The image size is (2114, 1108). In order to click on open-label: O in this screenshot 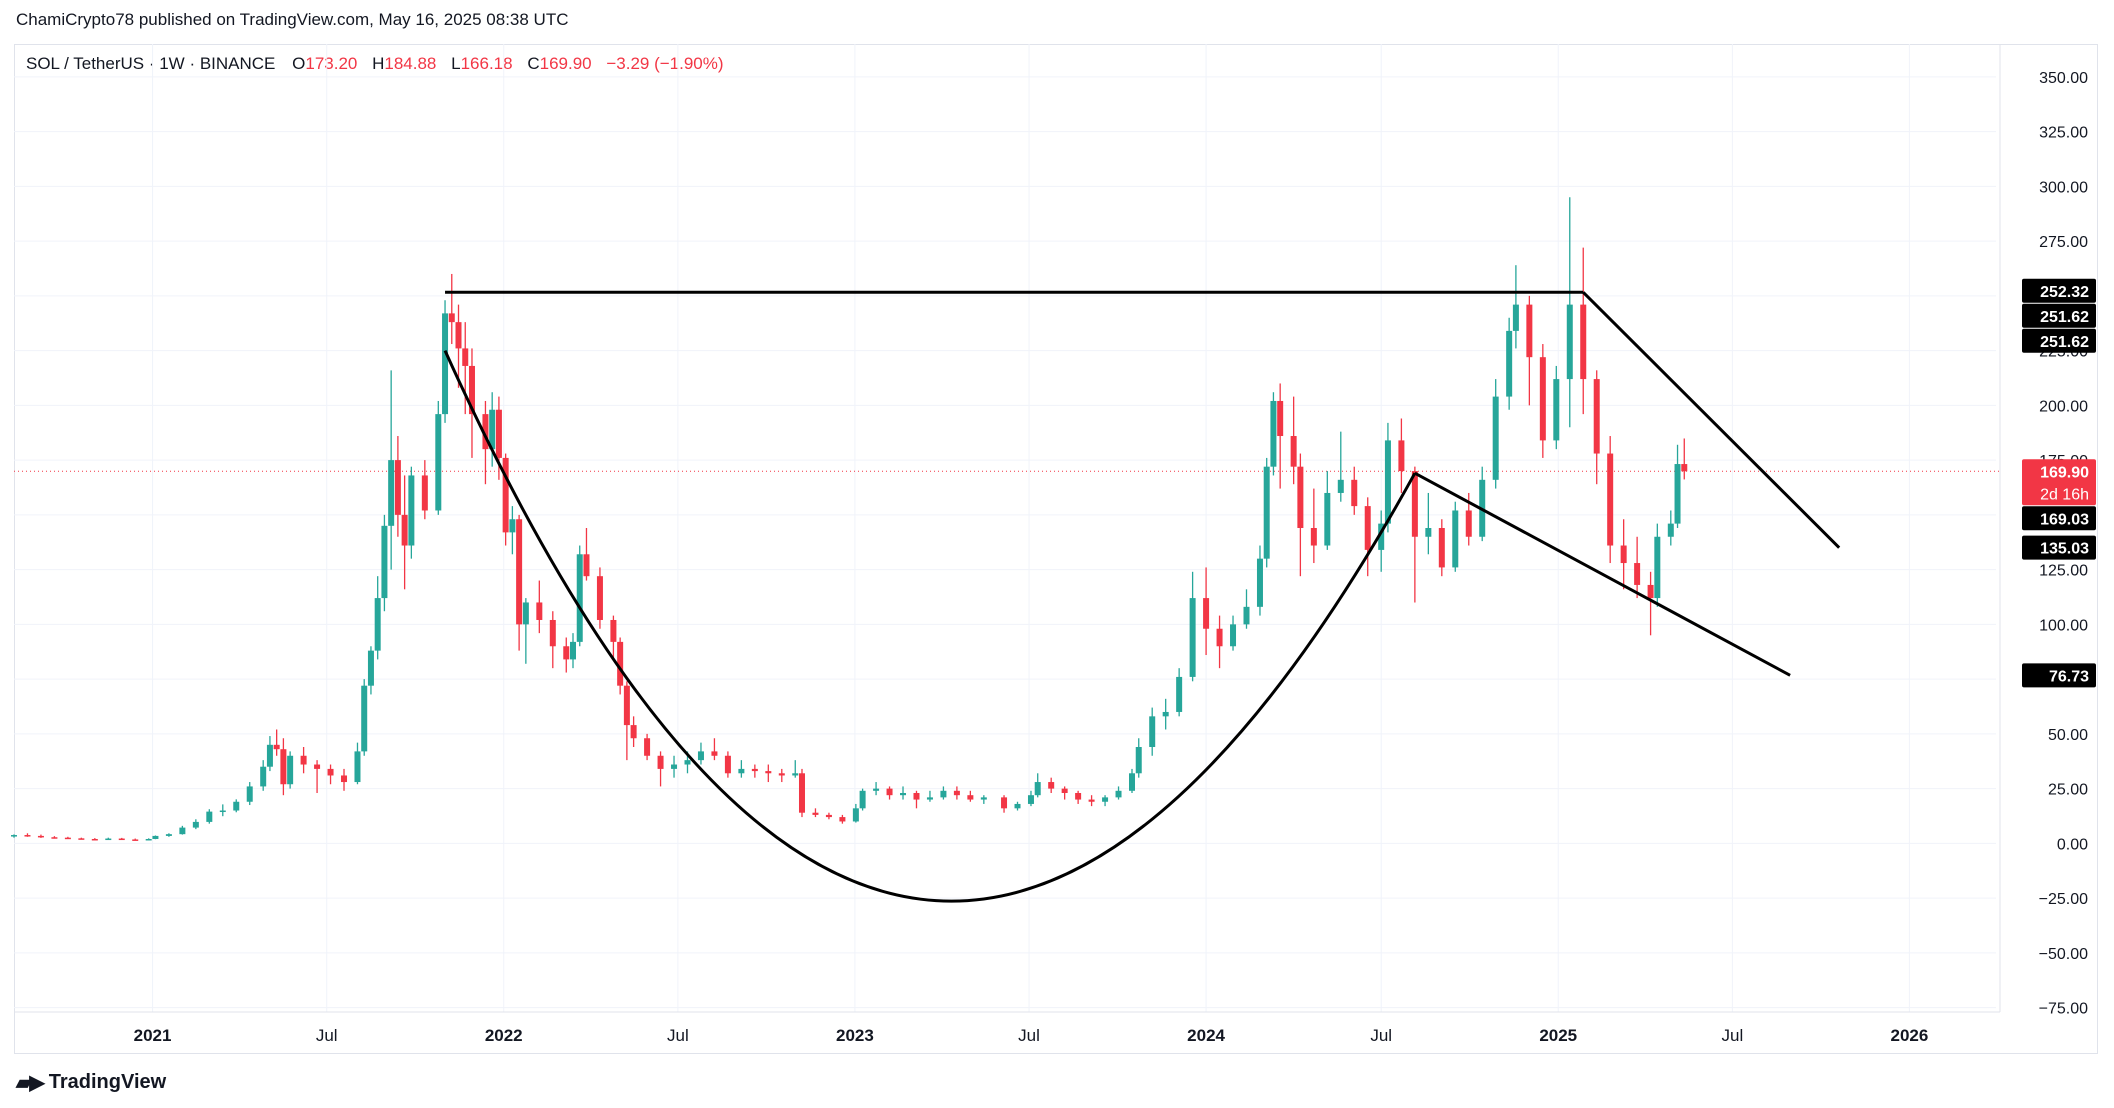, I will do `click(299, 63)`.